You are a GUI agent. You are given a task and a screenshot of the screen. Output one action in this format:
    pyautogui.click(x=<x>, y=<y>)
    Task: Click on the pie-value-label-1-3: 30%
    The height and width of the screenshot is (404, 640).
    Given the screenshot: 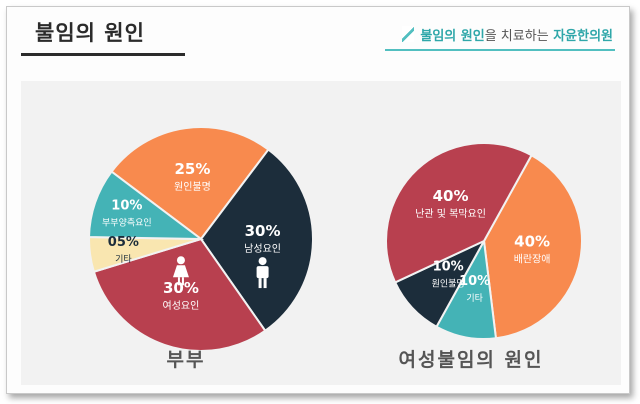 What is the action you would take?
    pyautogui.click(x=181, y=288)
    